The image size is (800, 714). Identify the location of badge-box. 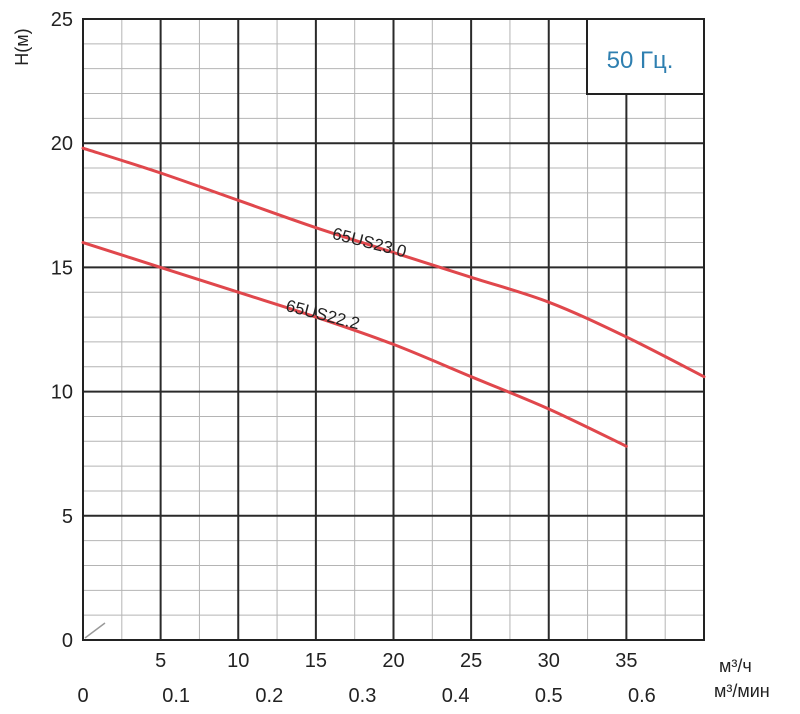
(645, 56).